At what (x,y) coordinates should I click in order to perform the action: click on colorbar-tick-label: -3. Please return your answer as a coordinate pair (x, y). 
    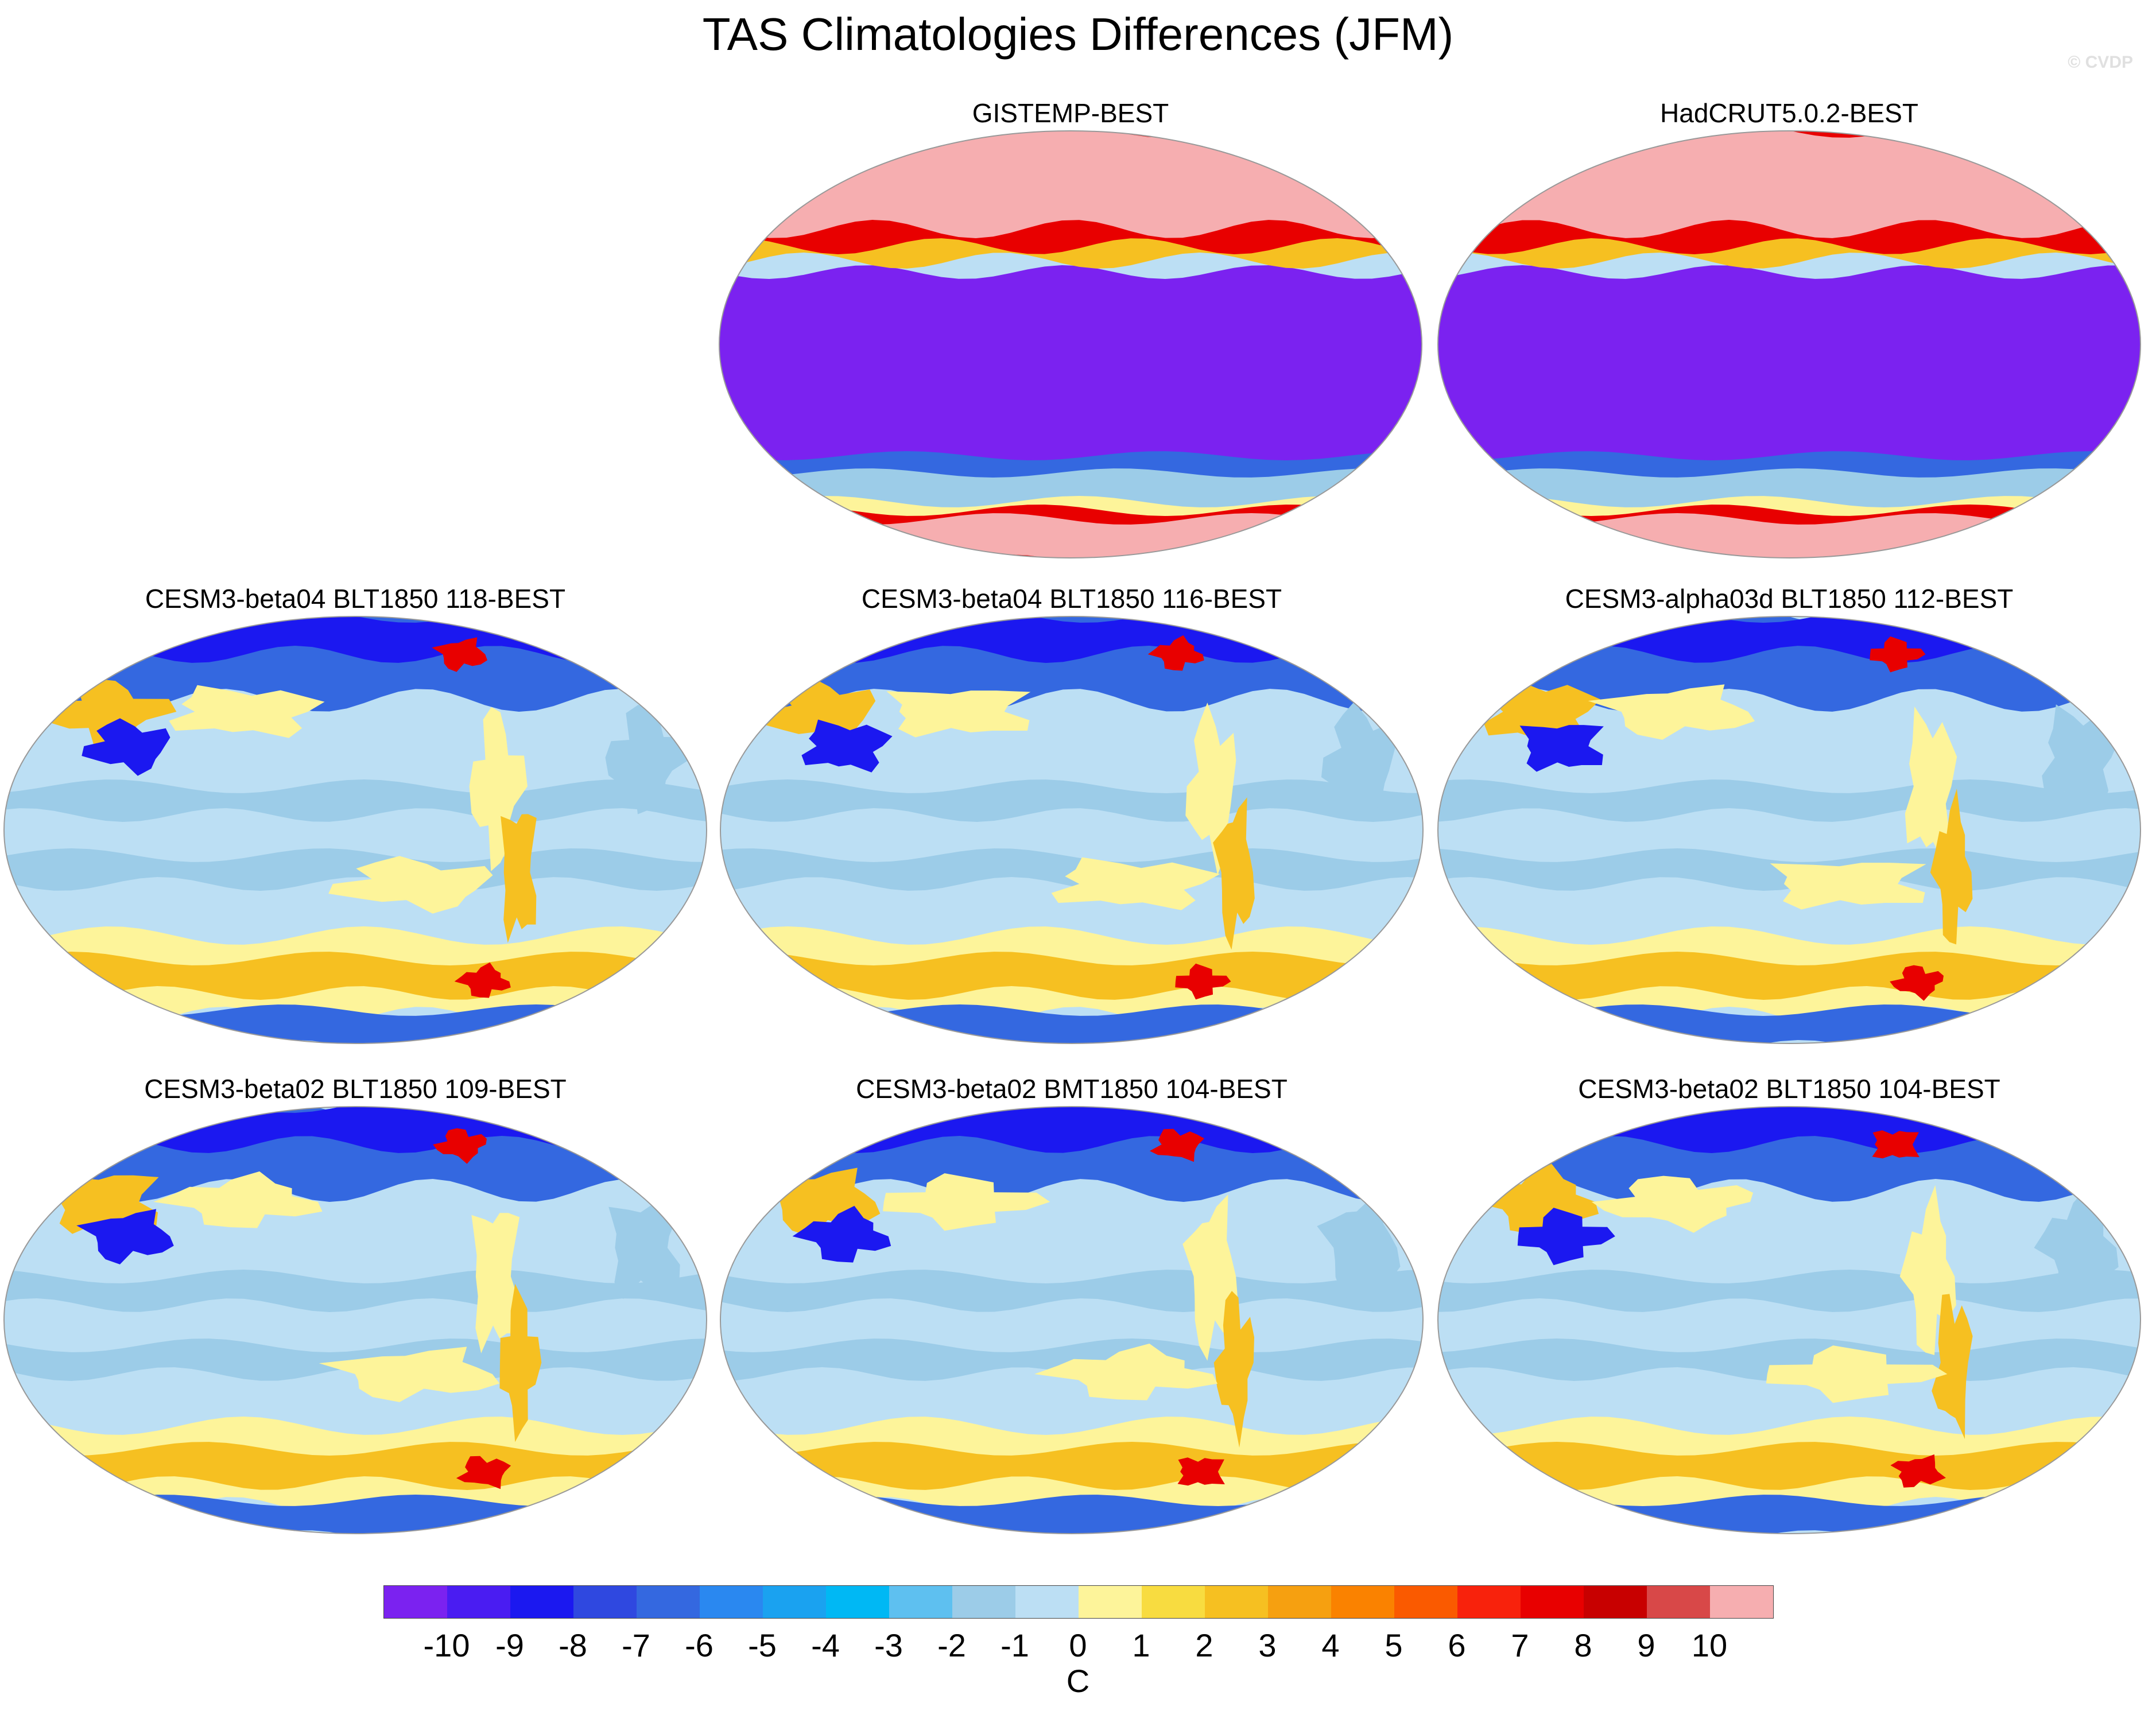
    Looking at the image, I should click on (888, 1645).